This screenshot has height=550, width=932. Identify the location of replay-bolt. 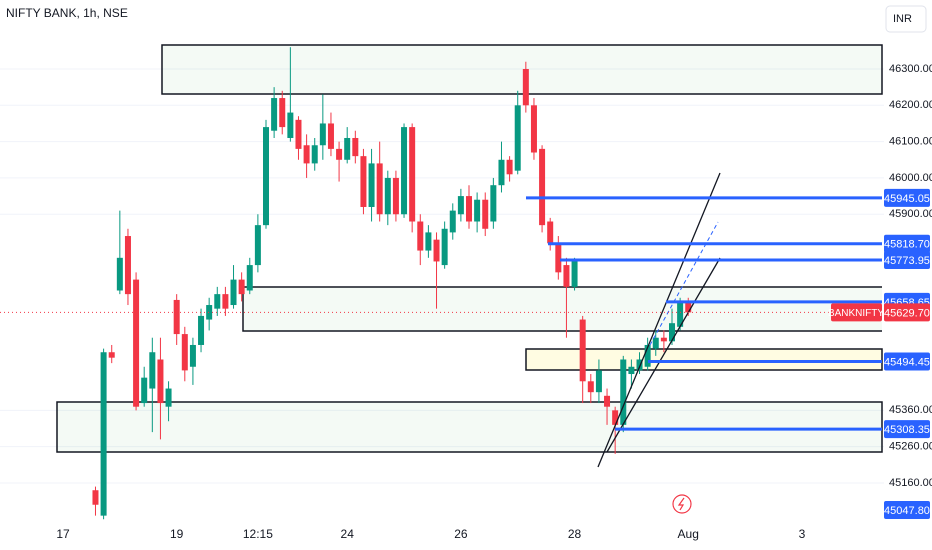
(681, 504).